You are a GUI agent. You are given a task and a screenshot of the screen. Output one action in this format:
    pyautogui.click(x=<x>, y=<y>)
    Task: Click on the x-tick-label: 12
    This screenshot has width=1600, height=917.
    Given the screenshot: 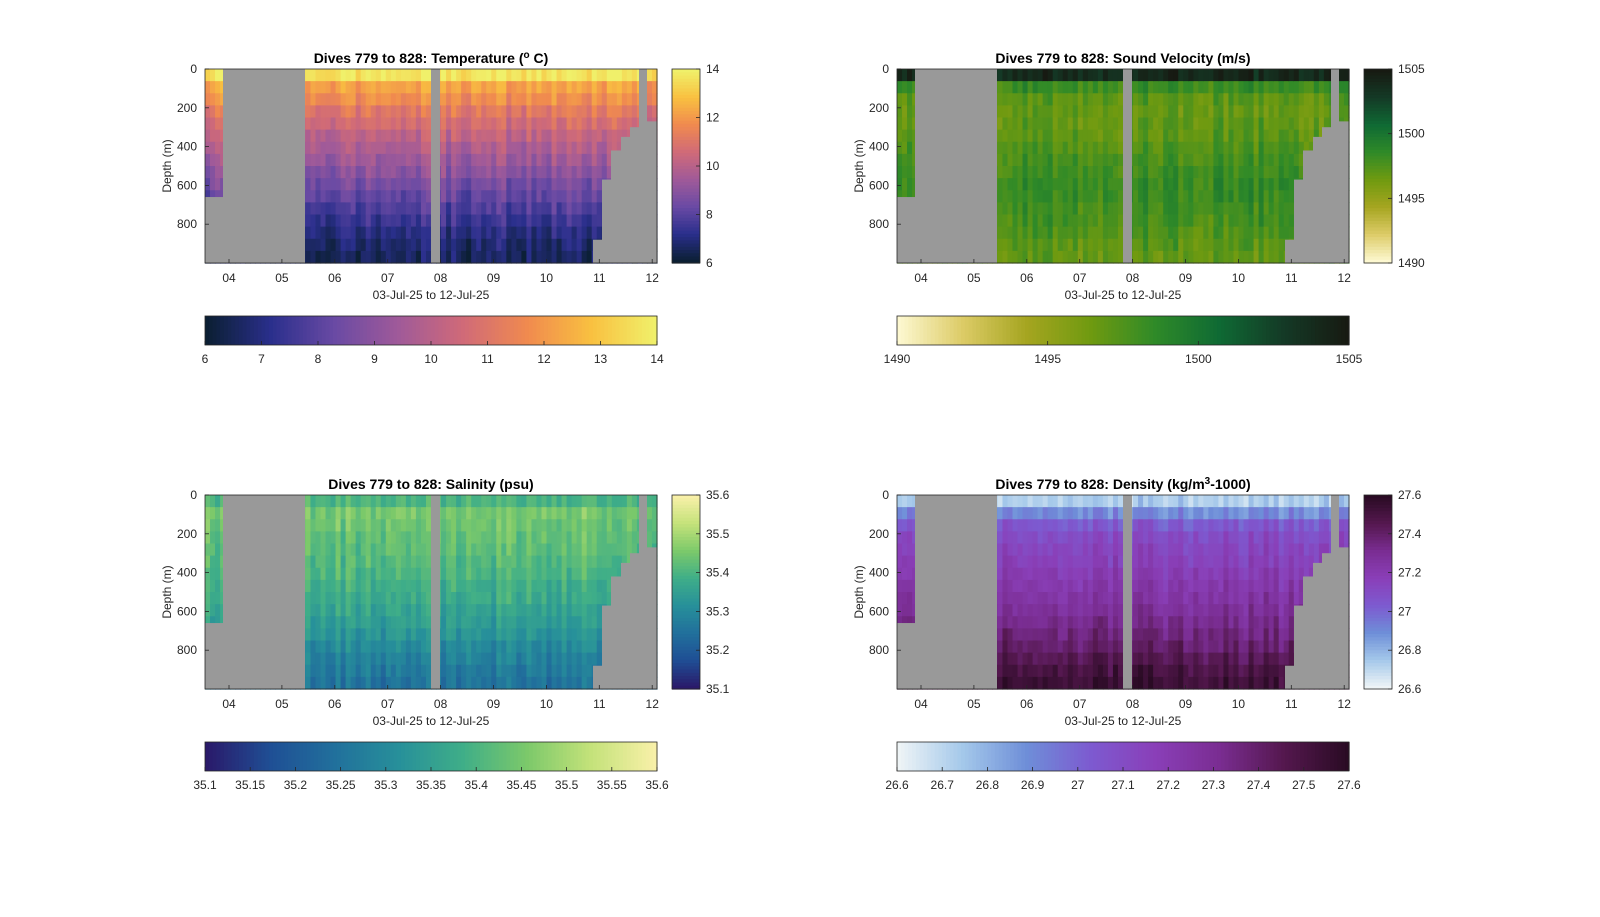 What is the action you would take?
    pyautogui.click(x=653, y=704)
    